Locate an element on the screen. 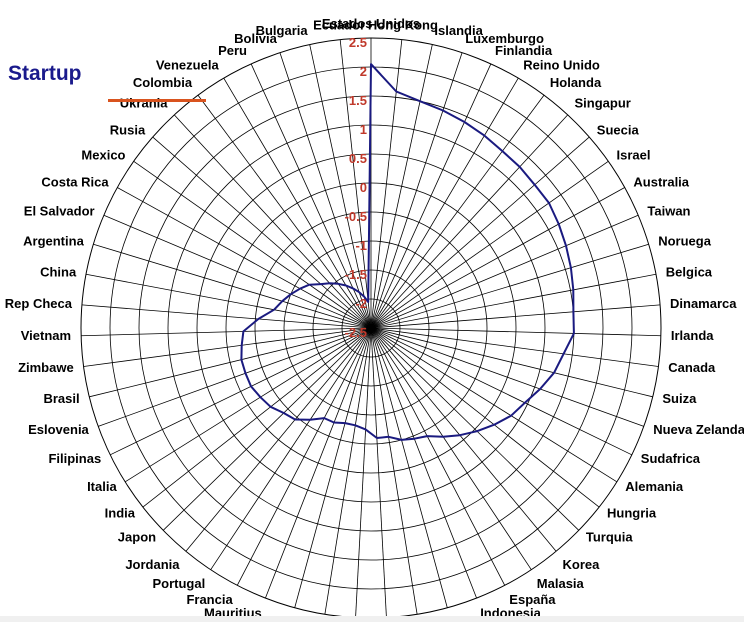 This screenshot has width=744, height=622. tick-label: -0.5 is located at coordinates (356, 216).